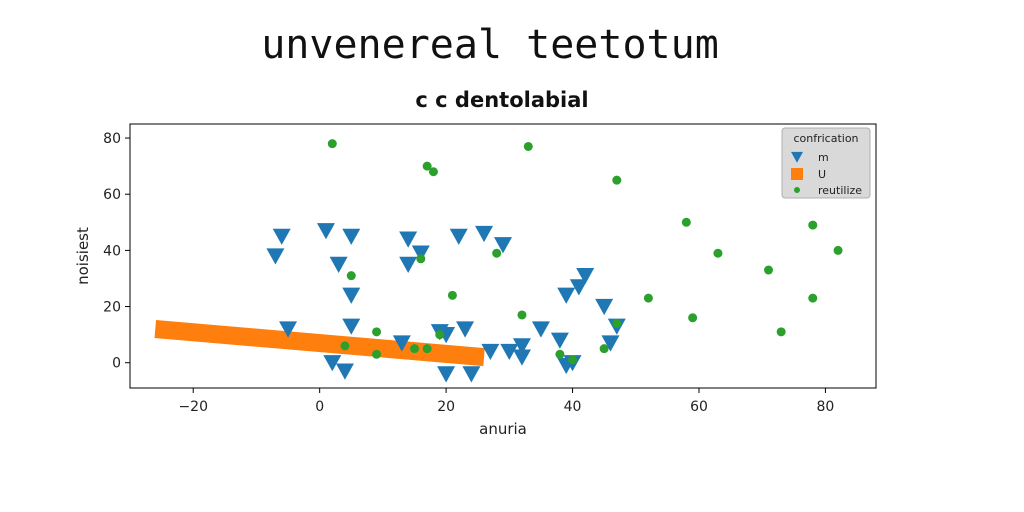 The image size is (1024, 512). Describe the element at coordinates (573, 407) in the screenshot. I see `x-tick-label: 40` at that location.